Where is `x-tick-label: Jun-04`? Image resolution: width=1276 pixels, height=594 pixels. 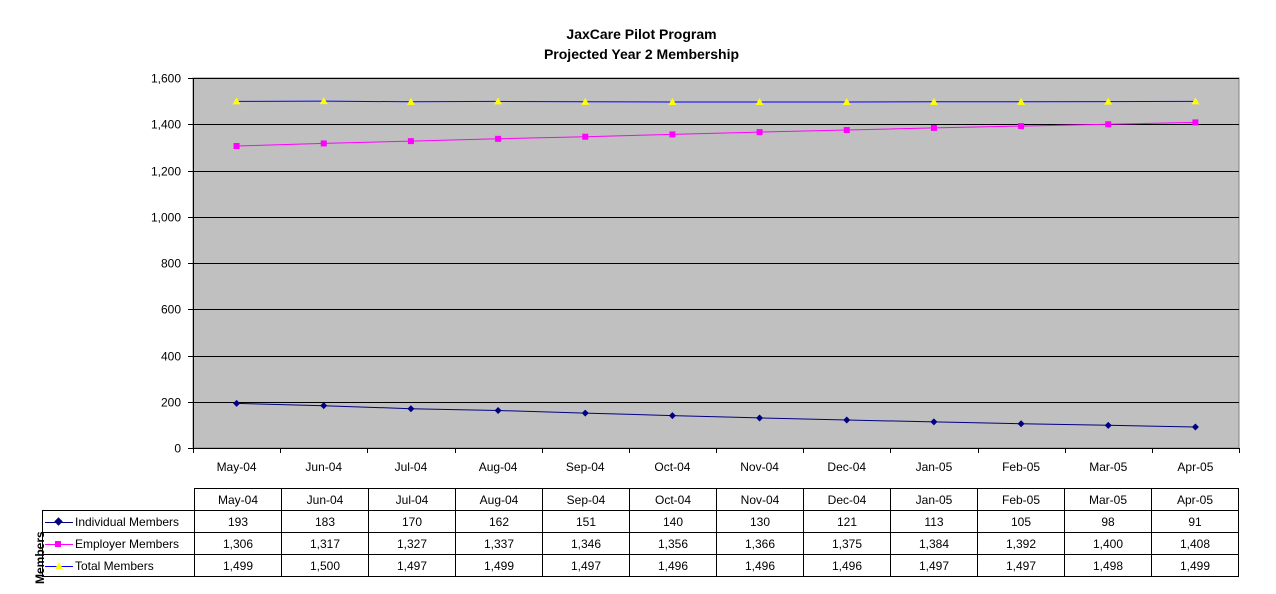 x-tick-label: Jun-04 is located at coordinates (323, 467).